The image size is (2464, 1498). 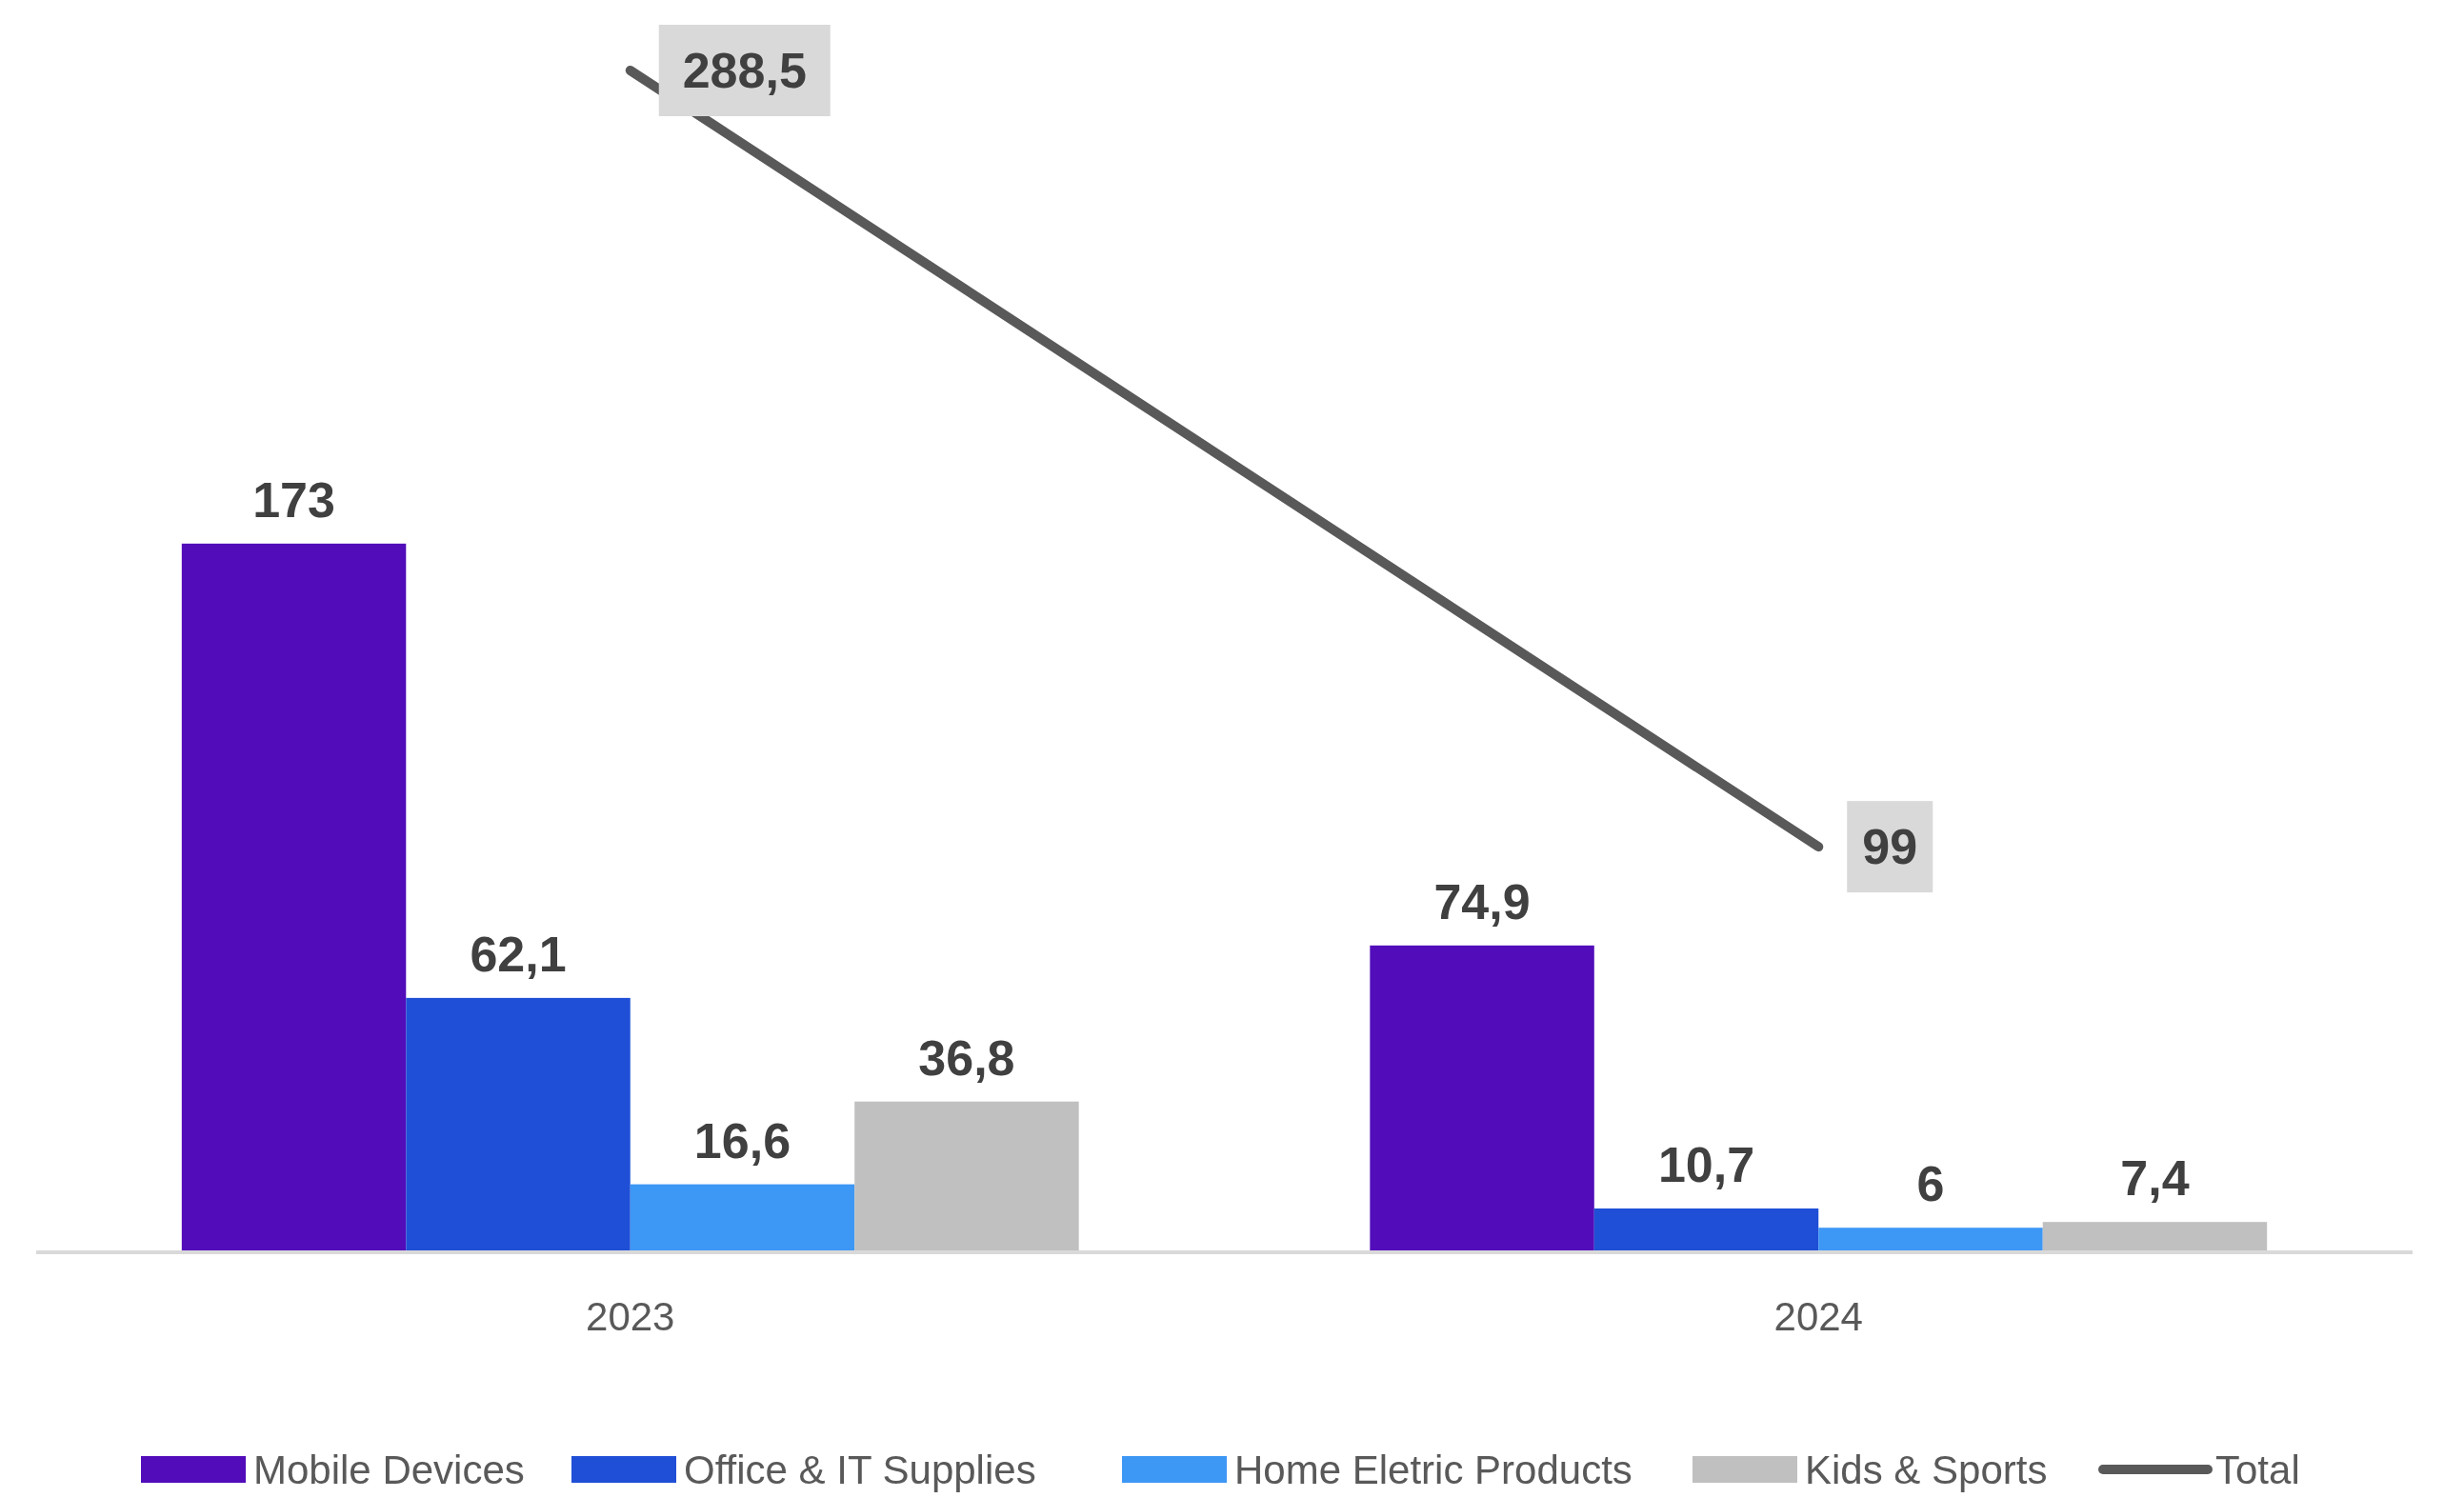 I want to click on legend-label: Total, so click(x=2257, y=1470).